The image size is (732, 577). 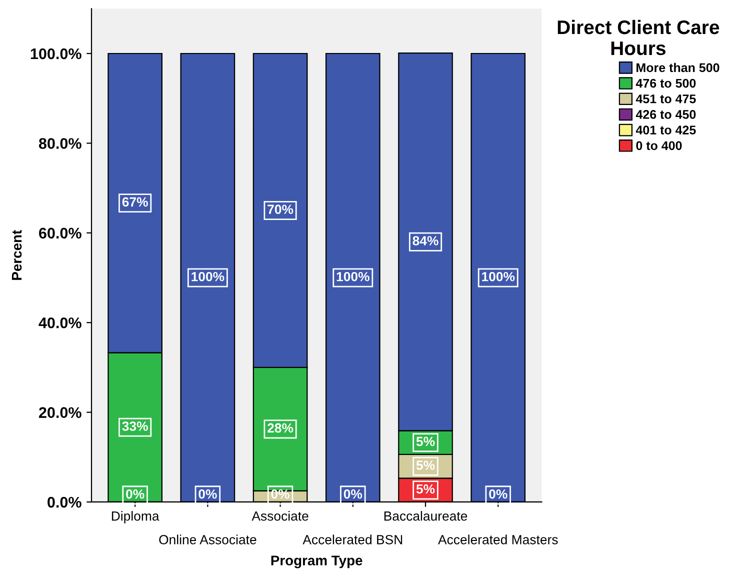 What do you see at coordinates (135, 202) in the screenshot?
I see `data-label: 67%` at bounding box center [135, 202].